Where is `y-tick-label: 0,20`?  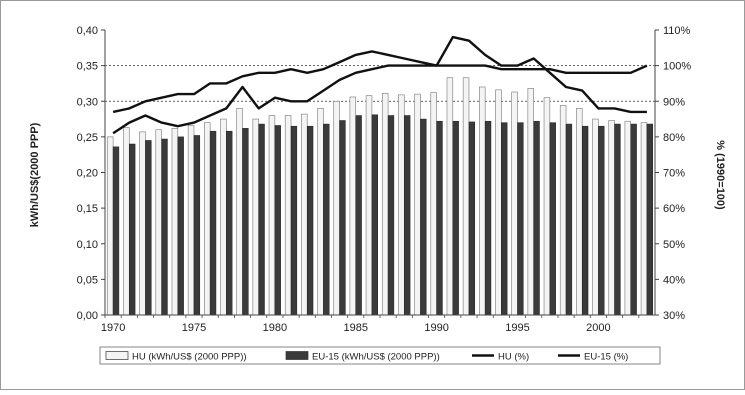 y-tick-label: 0,20 is located at coordinates (87, 174).